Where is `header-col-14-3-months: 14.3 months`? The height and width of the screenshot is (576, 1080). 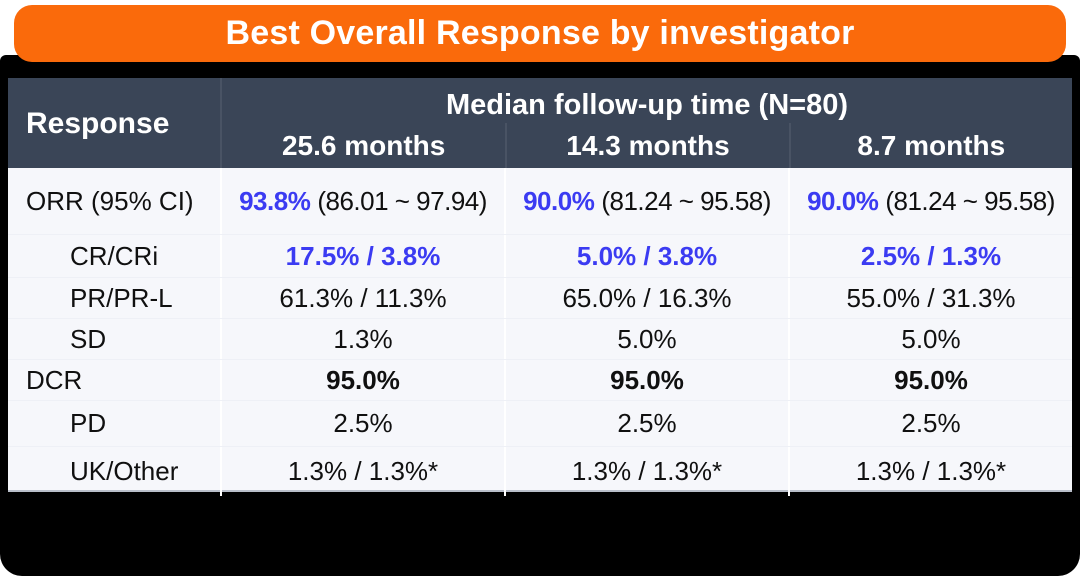
header-col-14-3-months: 14.3 months is located at coordinates (646, 146).